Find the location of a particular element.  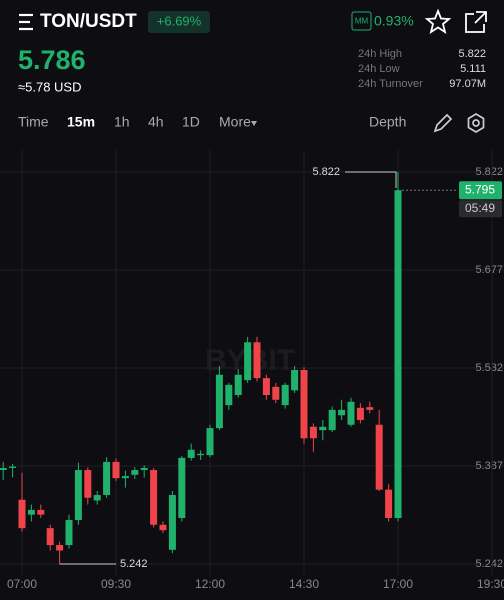

last-price-tag is located at coordinates (480, 190).